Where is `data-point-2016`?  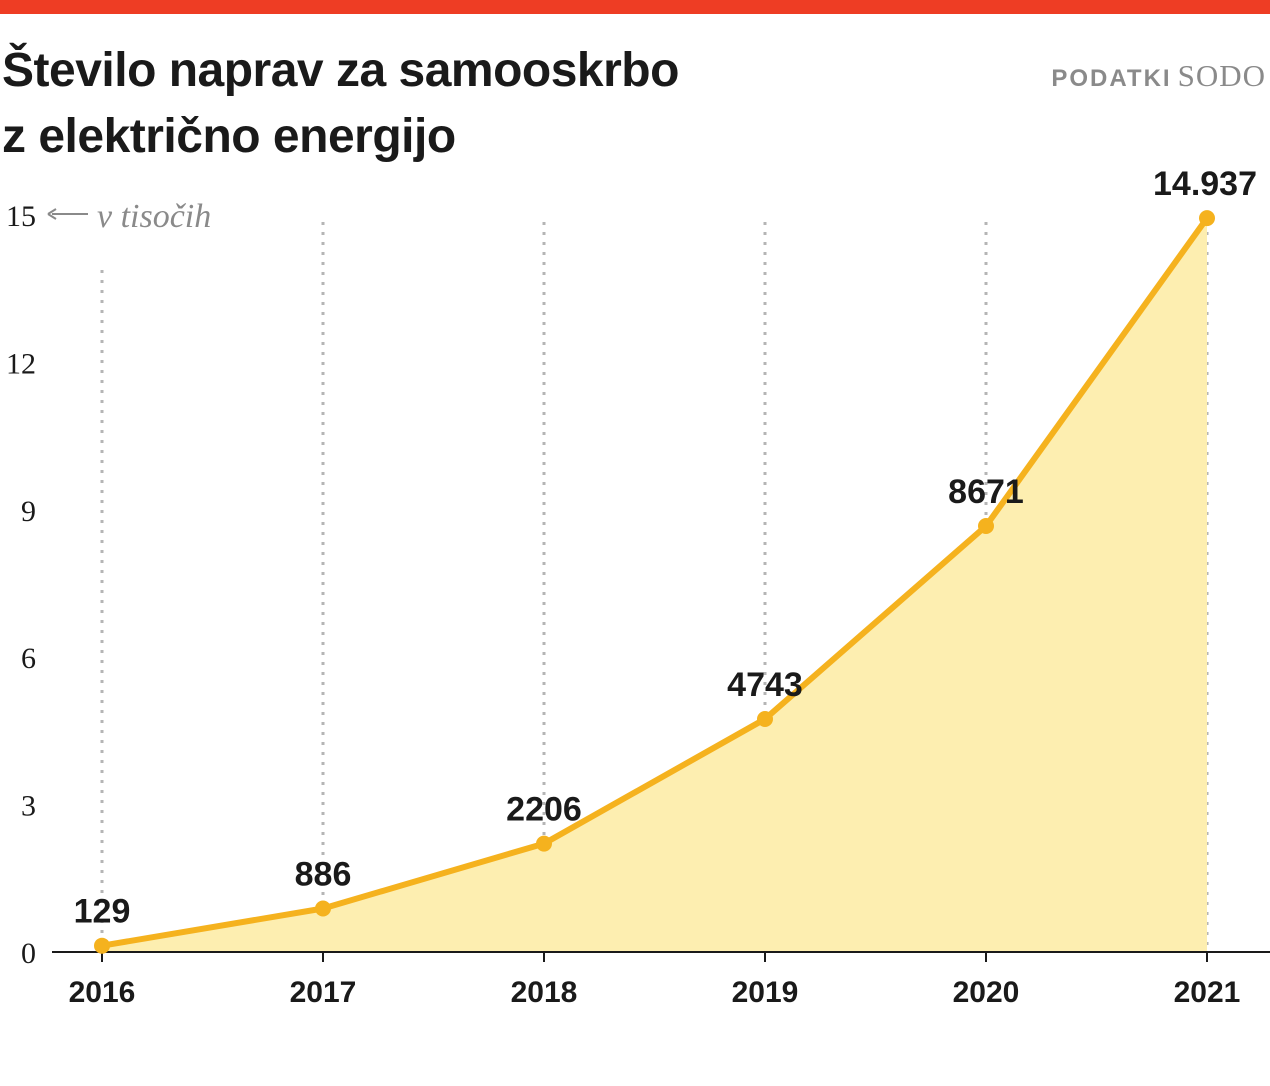 data-point-2016 is located at coordinates (102, 945).